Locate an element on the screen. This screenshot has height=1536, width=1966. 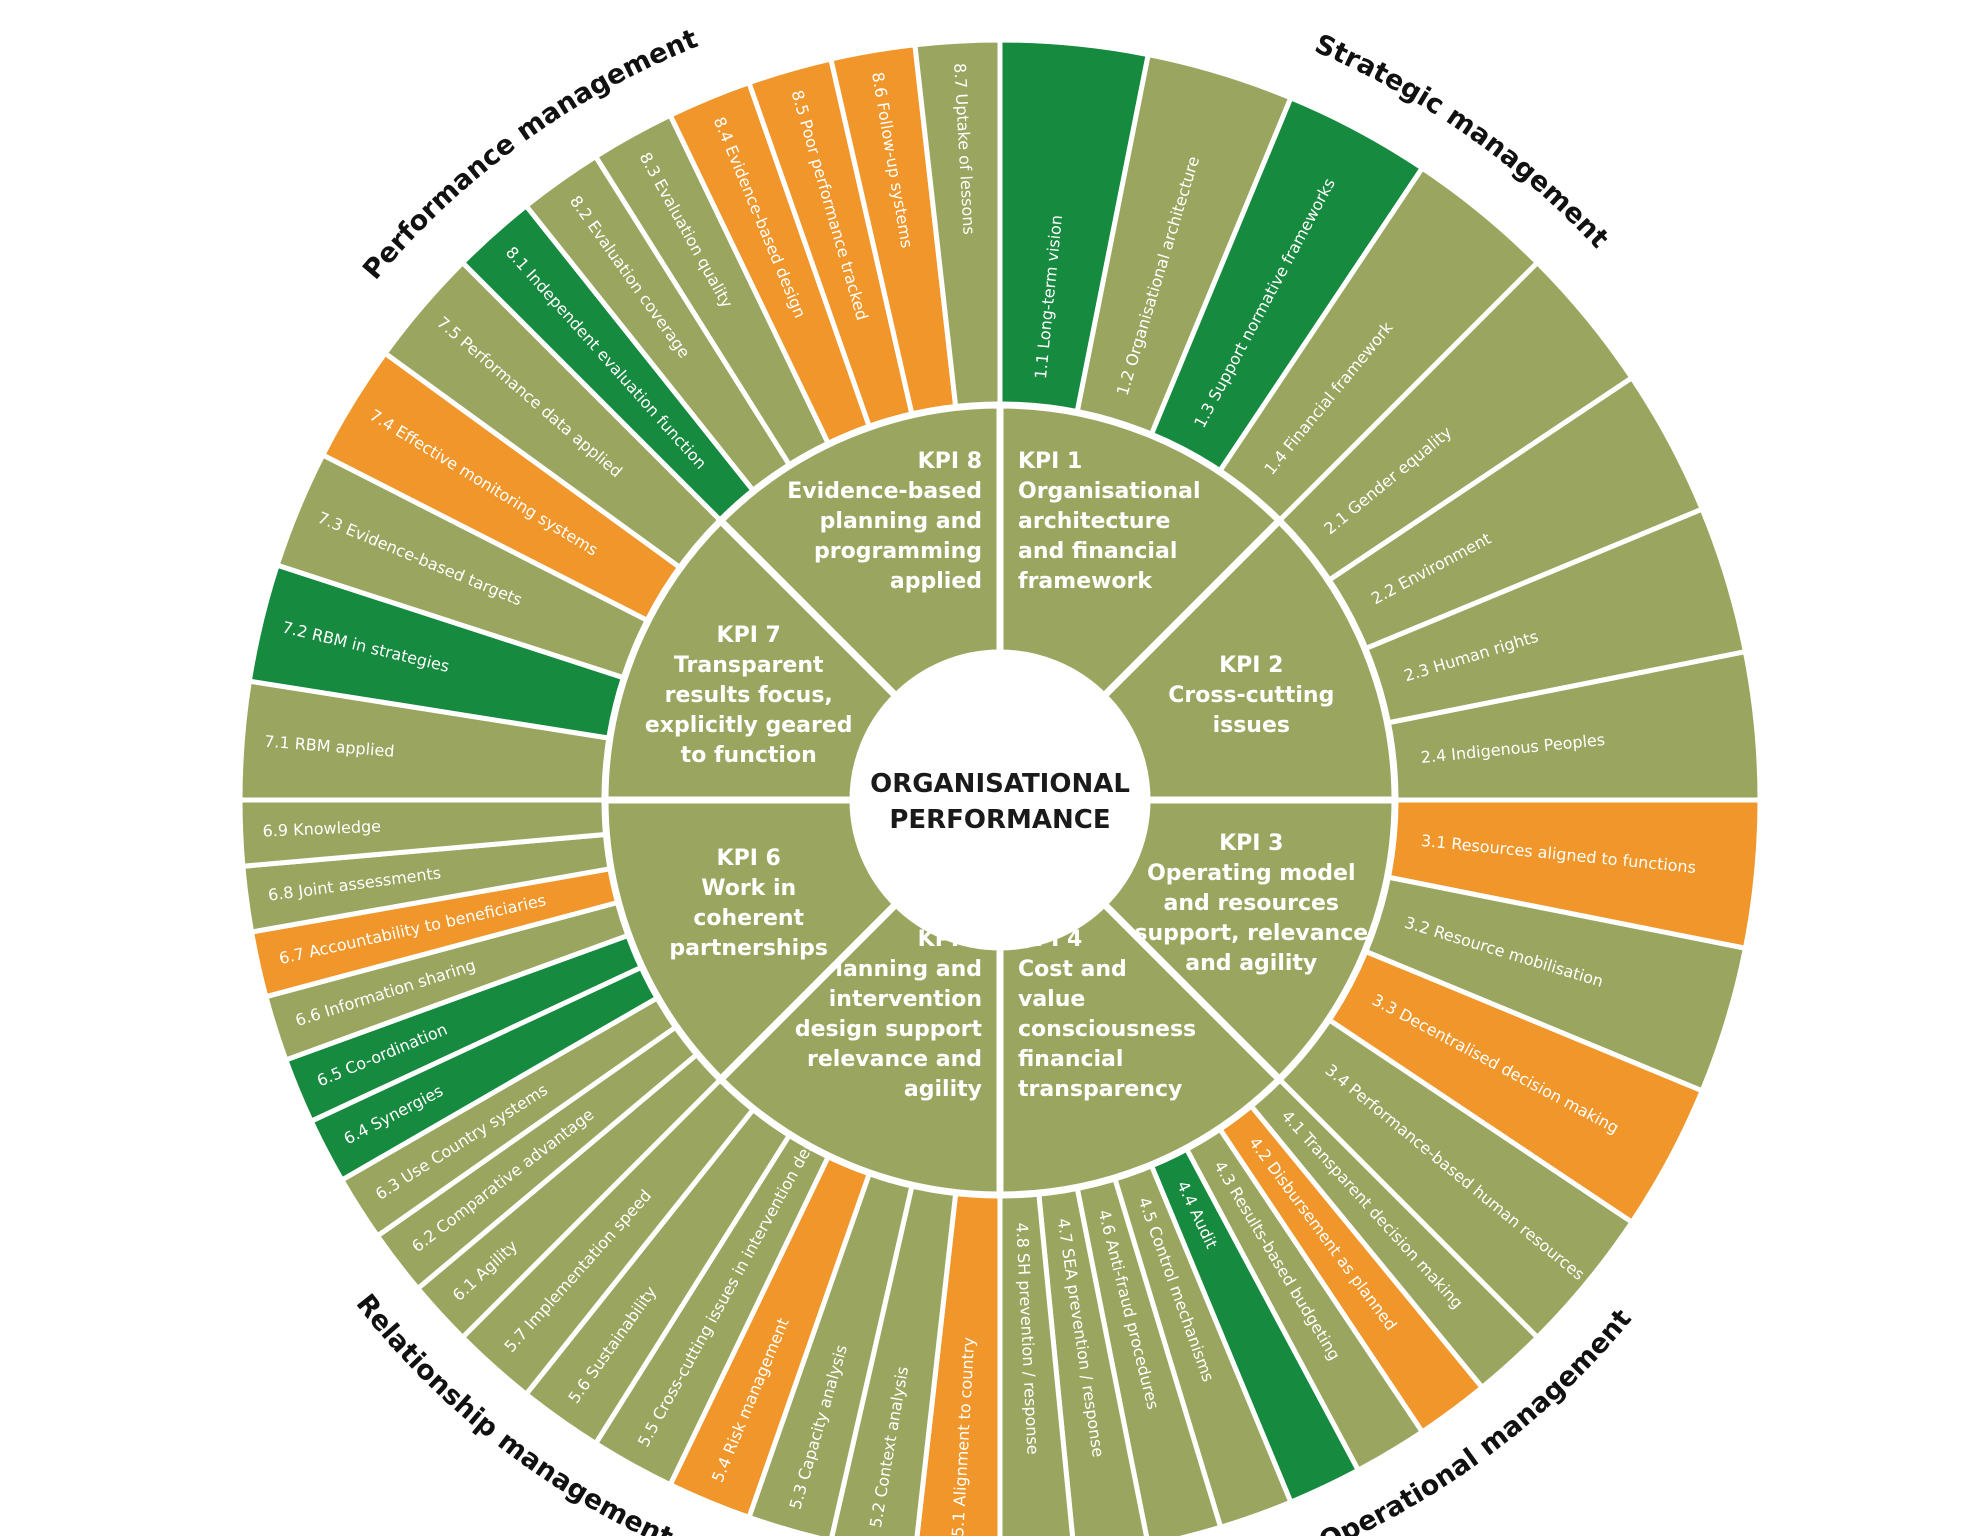
kpi-number: KPI 7 is located at coordinates (749, 635).